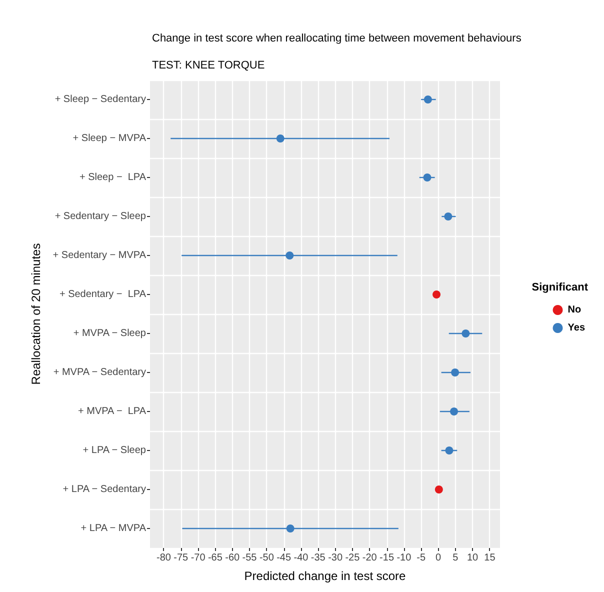  I want to click on x-tick-label: -50, so click(266, 558).